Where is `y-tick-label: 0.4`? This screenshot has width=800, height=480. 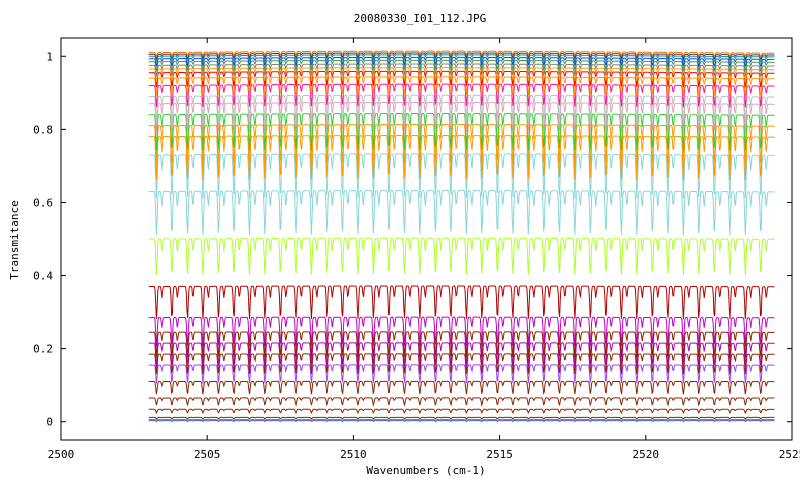
y-tick-label: 0.4 is located at coordinates (43, 276).